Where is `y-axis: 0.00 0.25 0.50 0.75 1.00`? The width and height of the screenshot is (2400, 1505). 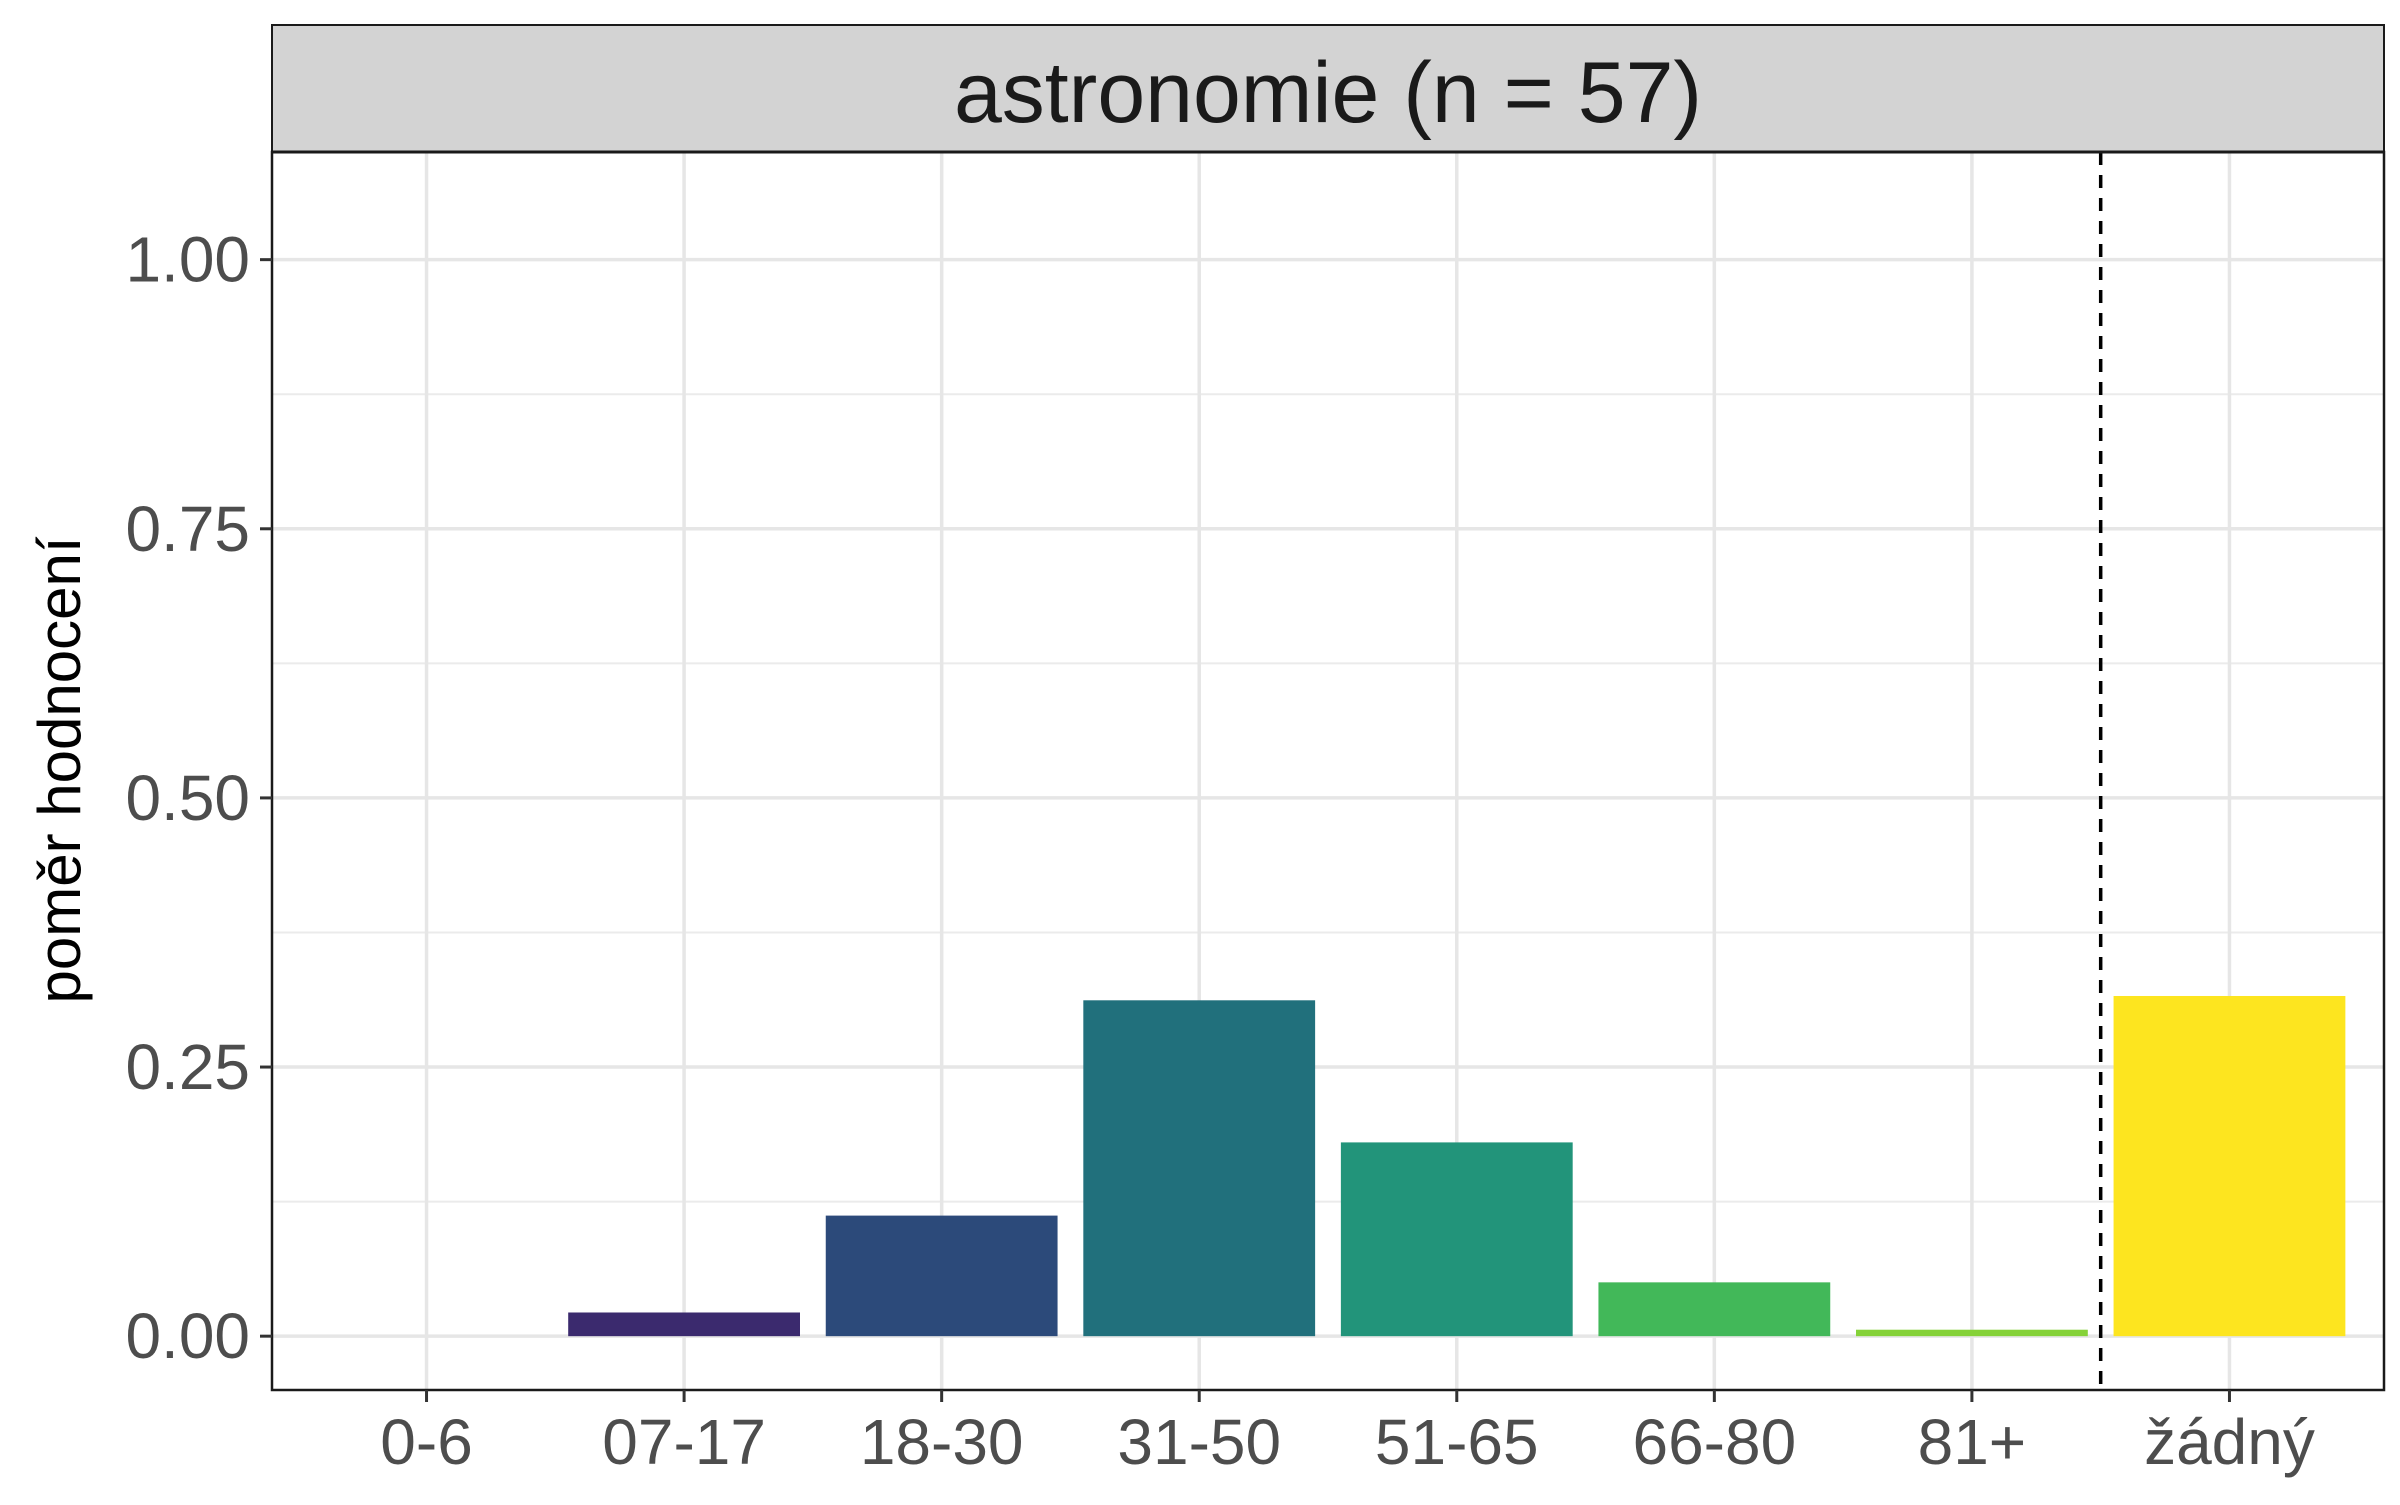 y-axis: 0.00 0.25 0.50 0.75 1.00 is located at coordinates (198, 798).